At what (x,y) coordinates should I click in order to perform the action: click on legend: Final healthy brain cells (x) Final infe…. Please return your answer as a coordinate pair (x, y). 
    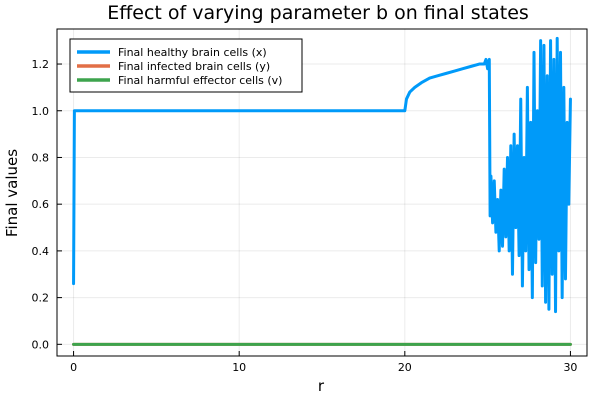
    Looking at the image, I should click on (186, 65).